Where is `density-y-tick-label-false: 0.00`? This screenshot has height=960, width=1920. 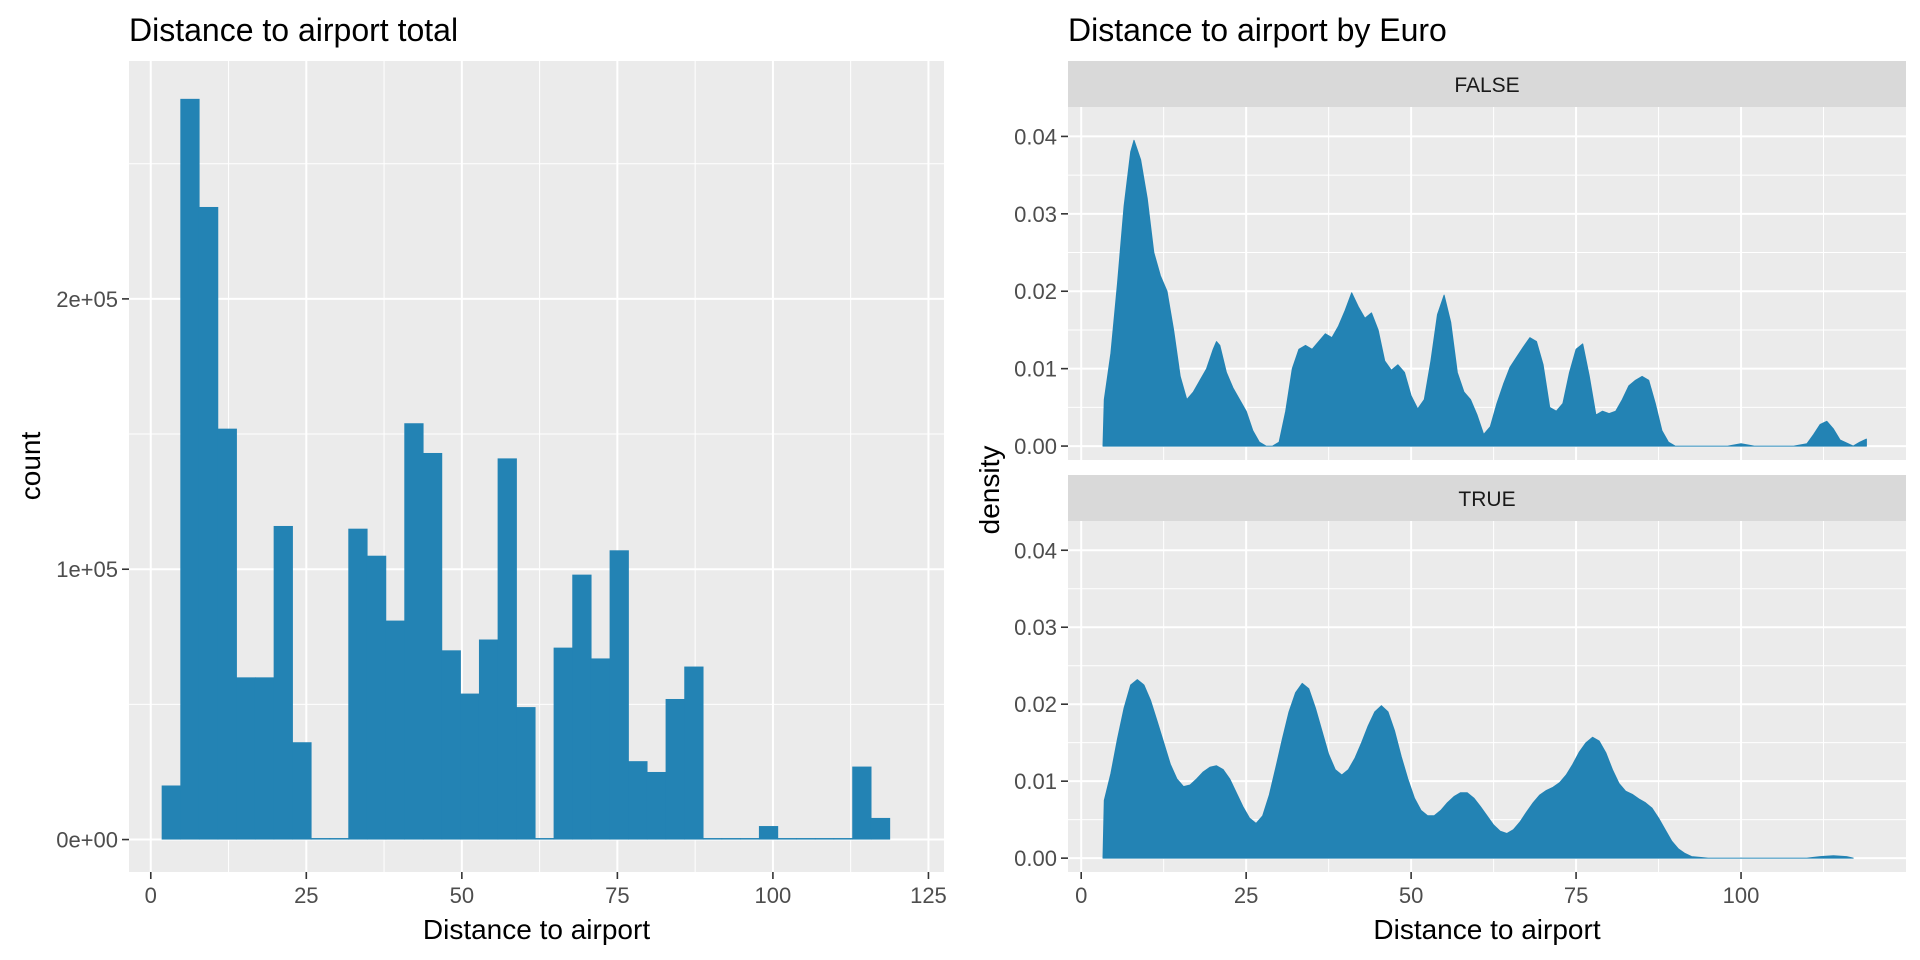 density-y-tick-label-false: 0.00 is located at coordinates (1035, 446).